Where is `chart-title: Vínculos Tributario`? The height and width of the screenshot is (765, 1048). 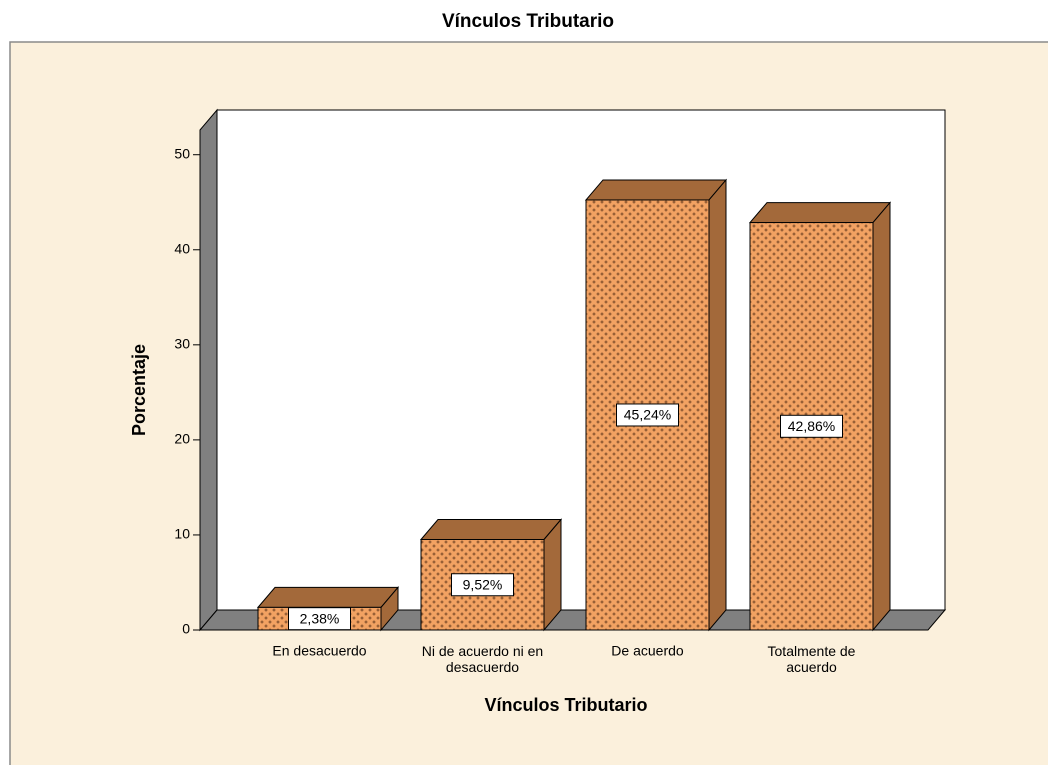
chart-title: Vínculos Tributario is located at coordinates (528, 21).